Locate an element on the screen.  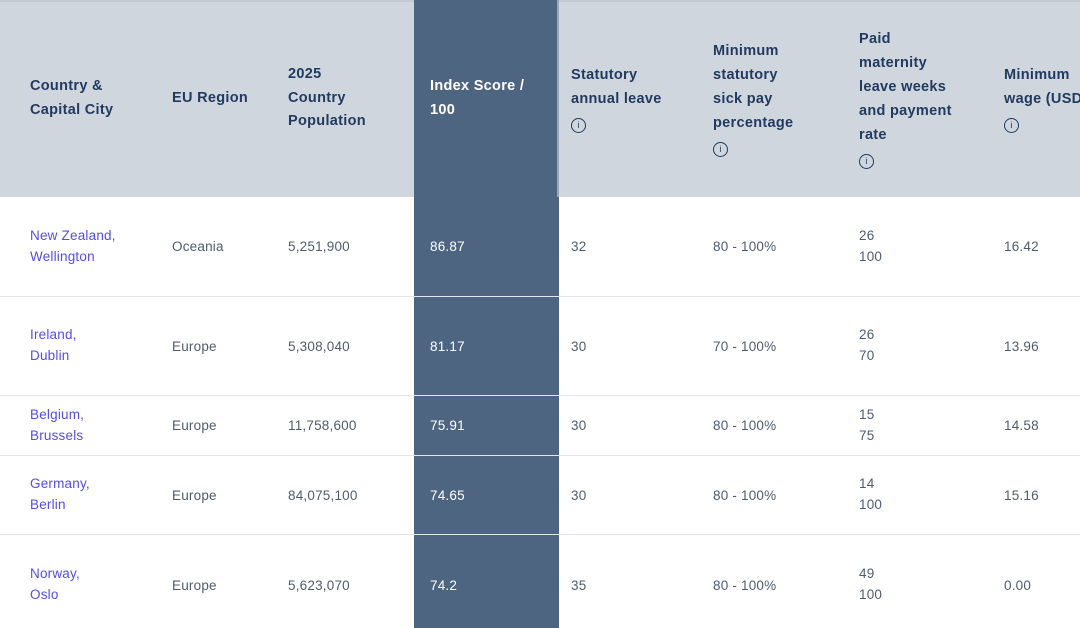
header-label: Minimum statutory sick pay percentage is located at coordinates (753, 87).